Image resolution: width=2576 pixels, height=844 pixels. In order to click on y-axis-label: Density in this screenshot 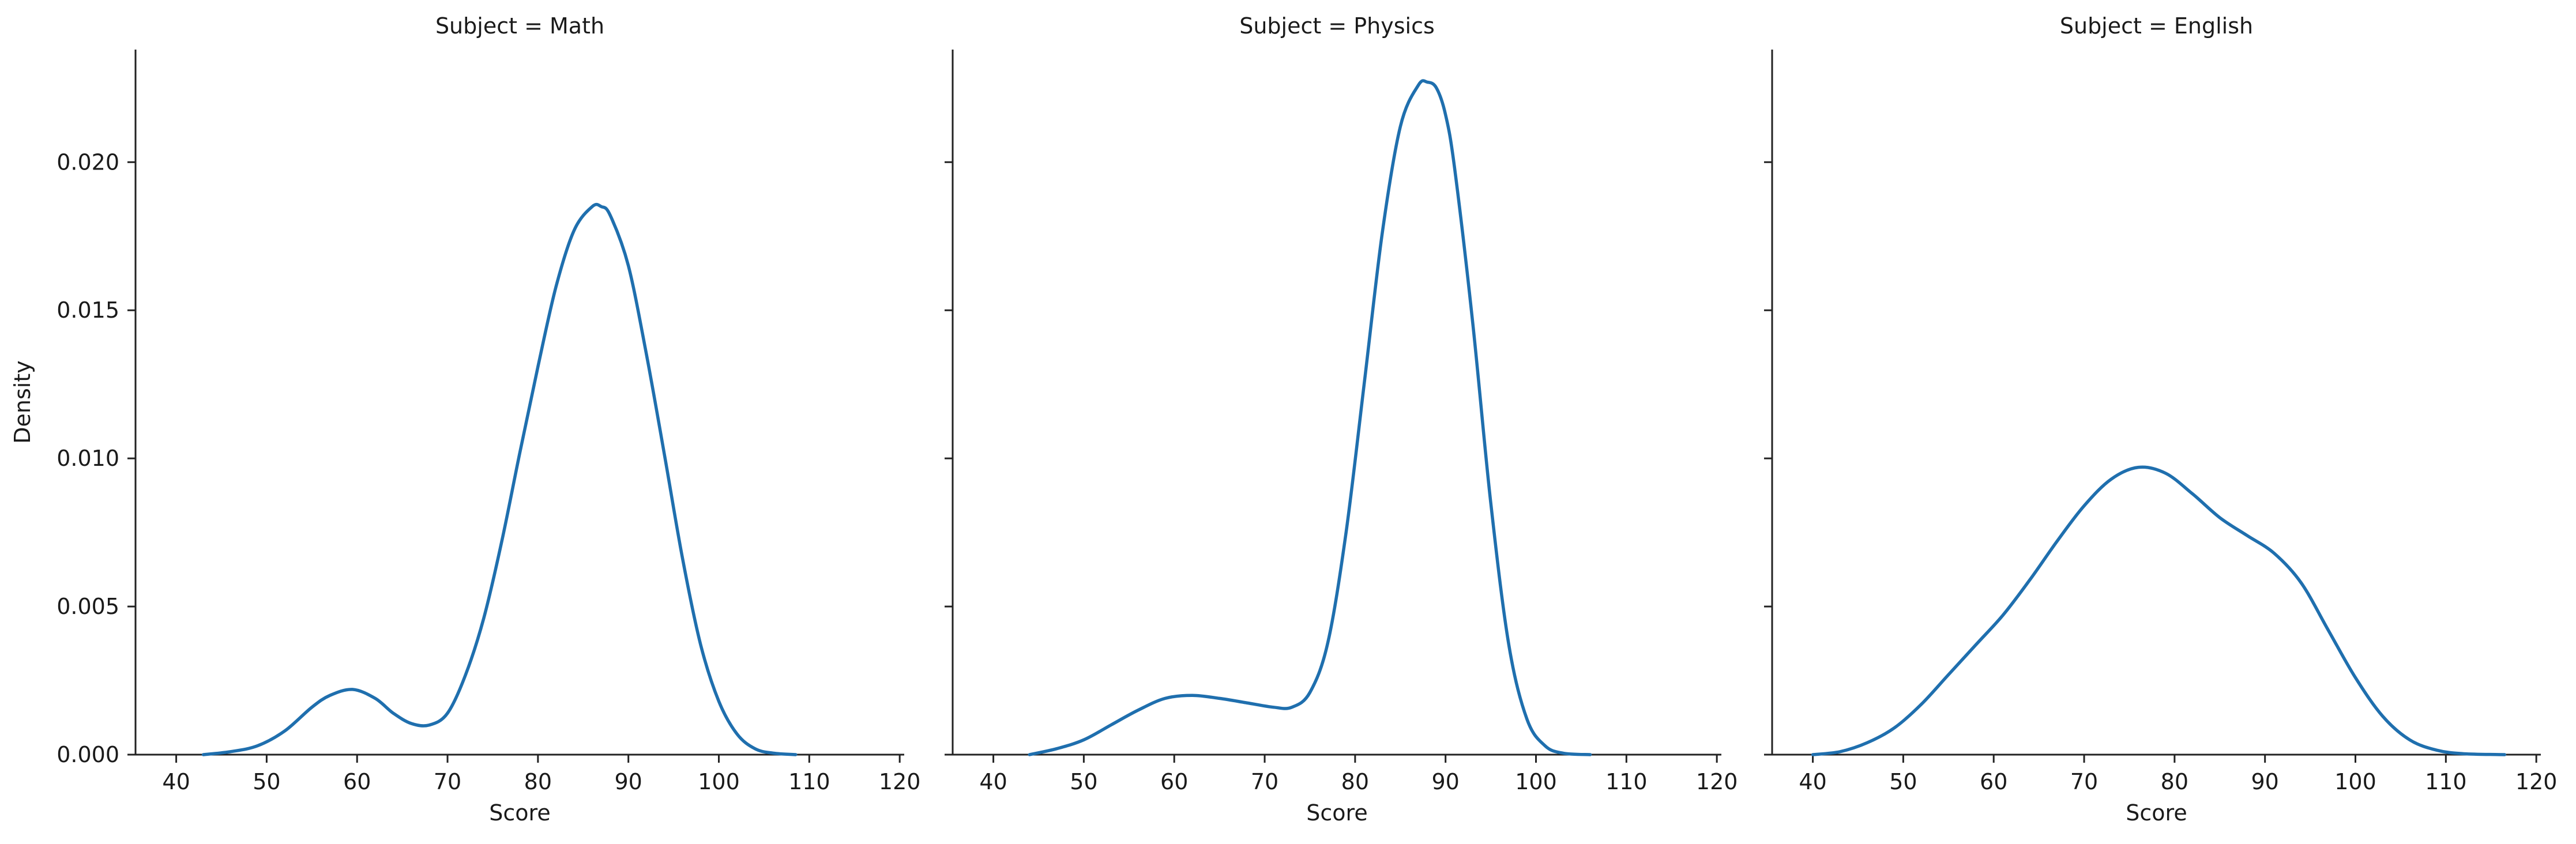, I will do `click(22, 401)`.